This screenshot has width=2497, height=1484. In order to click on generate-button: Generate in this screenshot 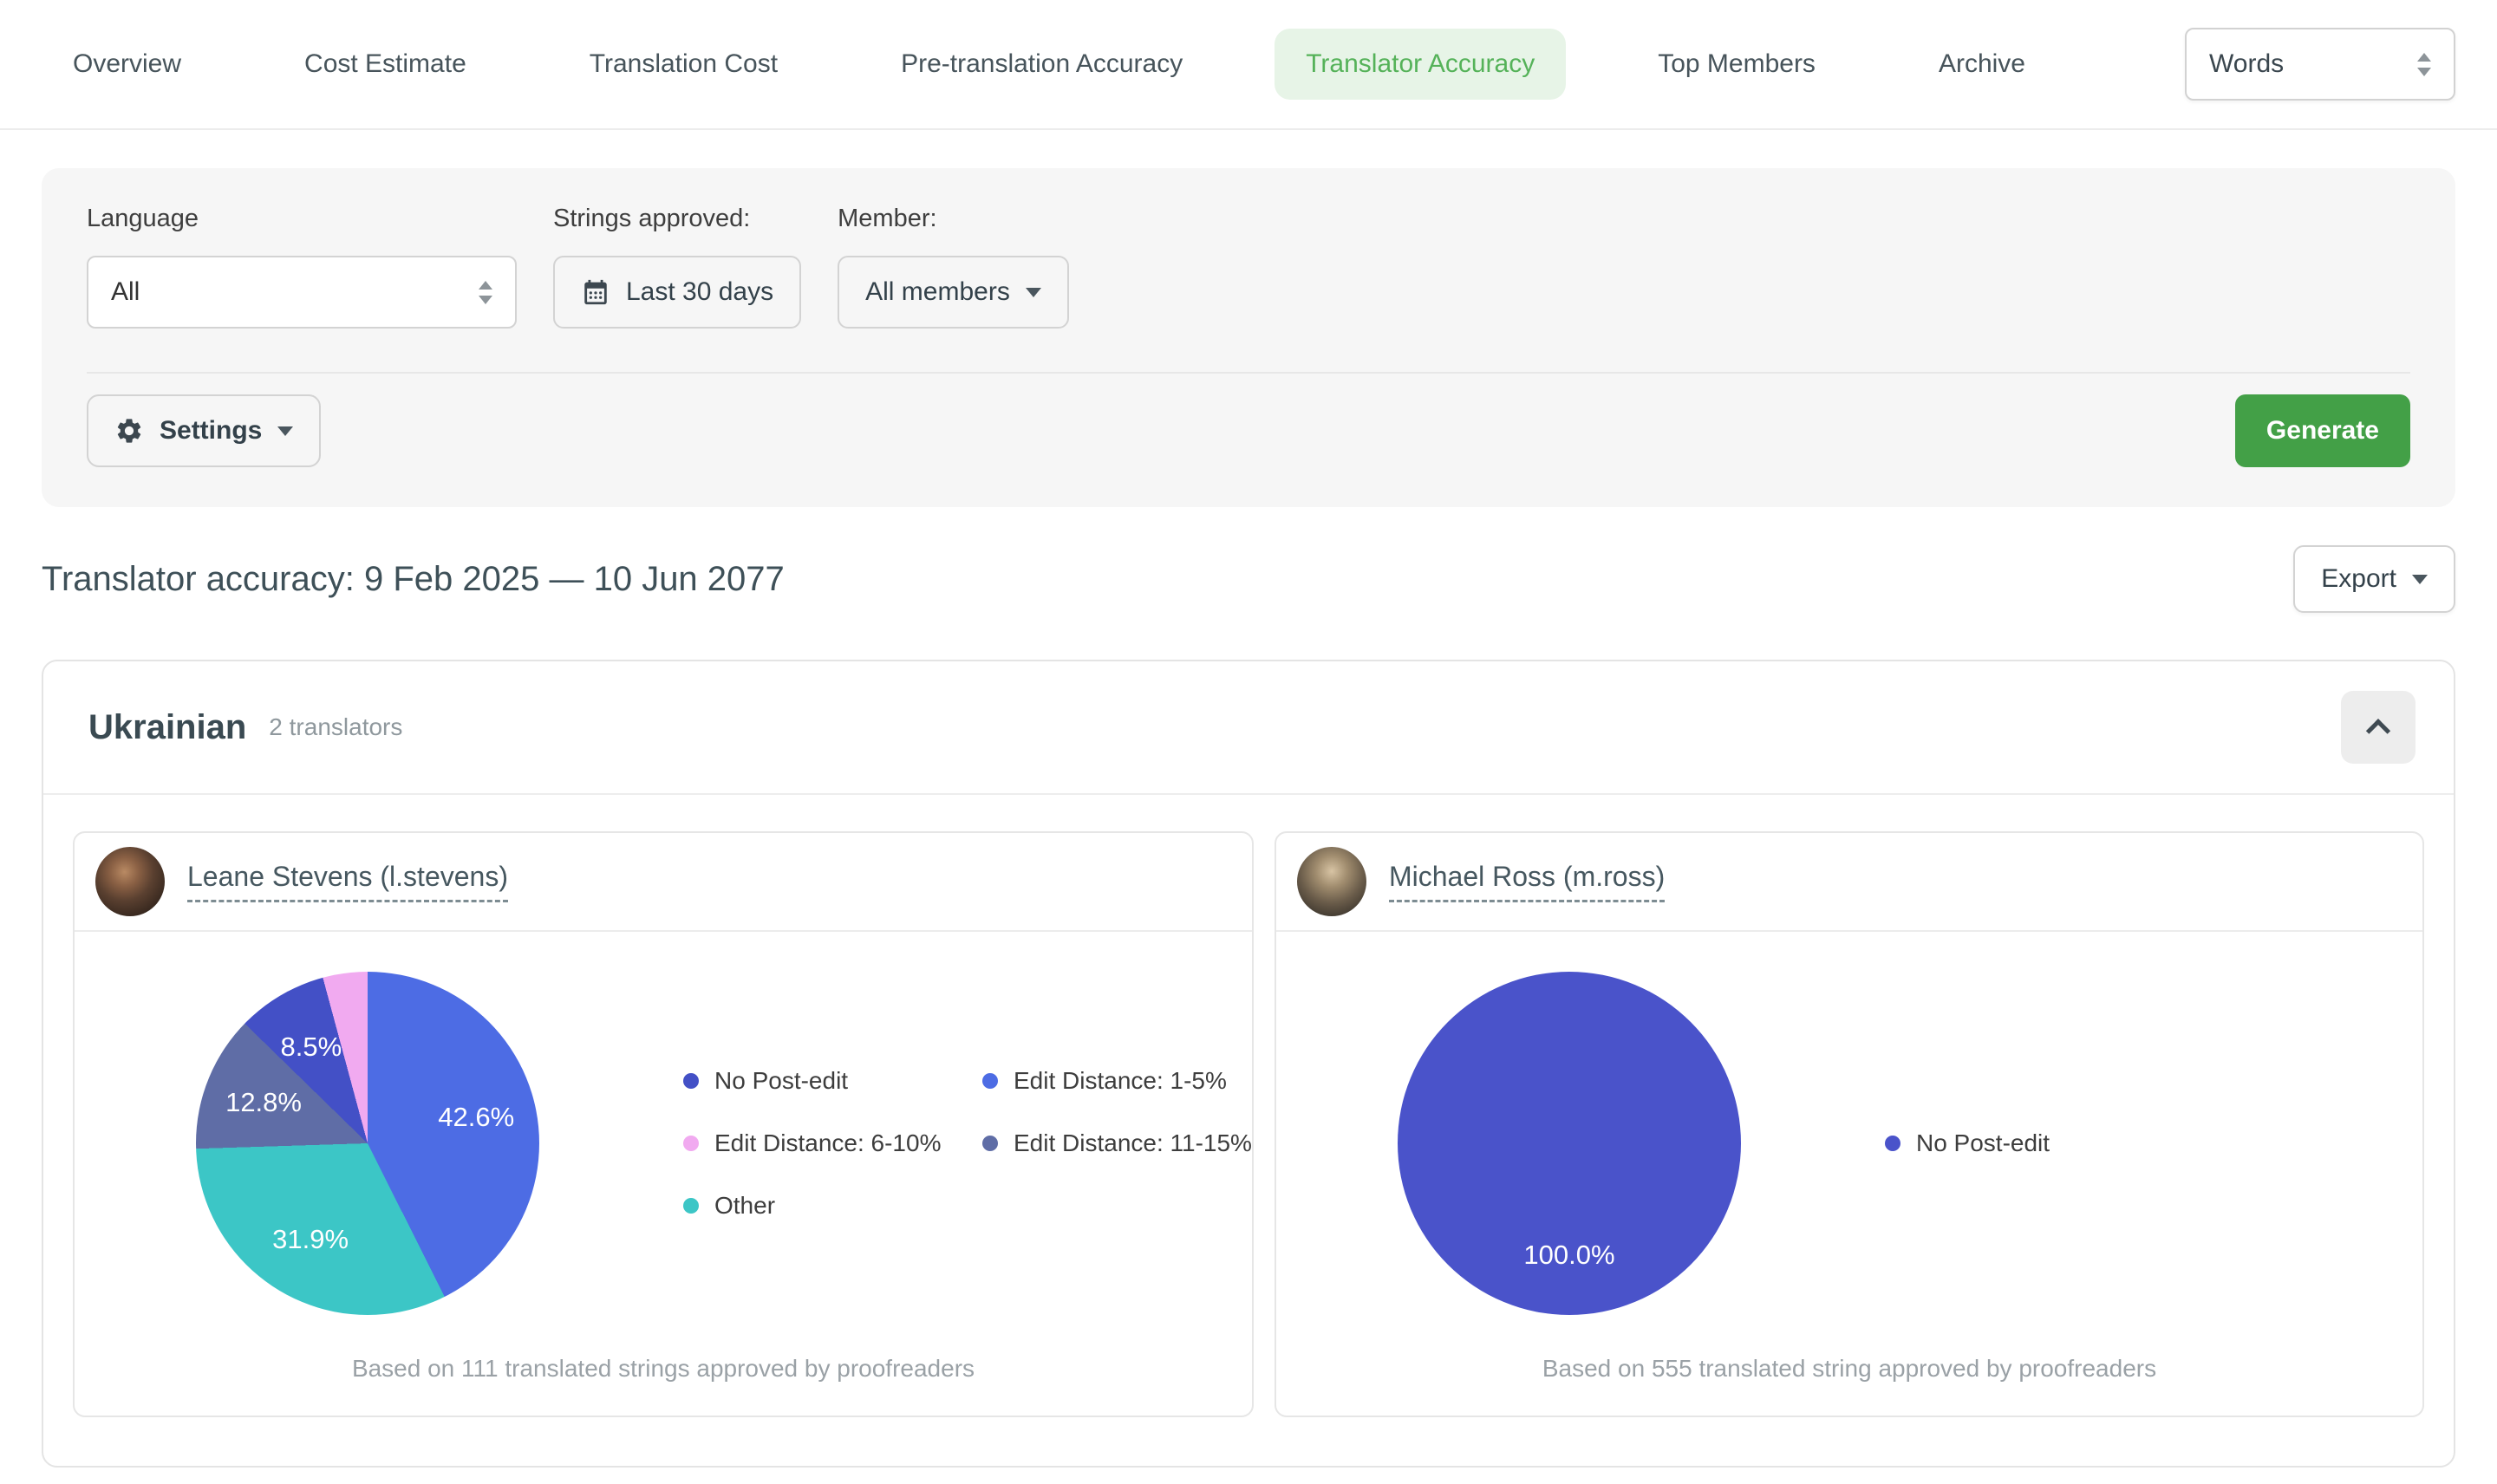, I will do `click(2322, 430)`.